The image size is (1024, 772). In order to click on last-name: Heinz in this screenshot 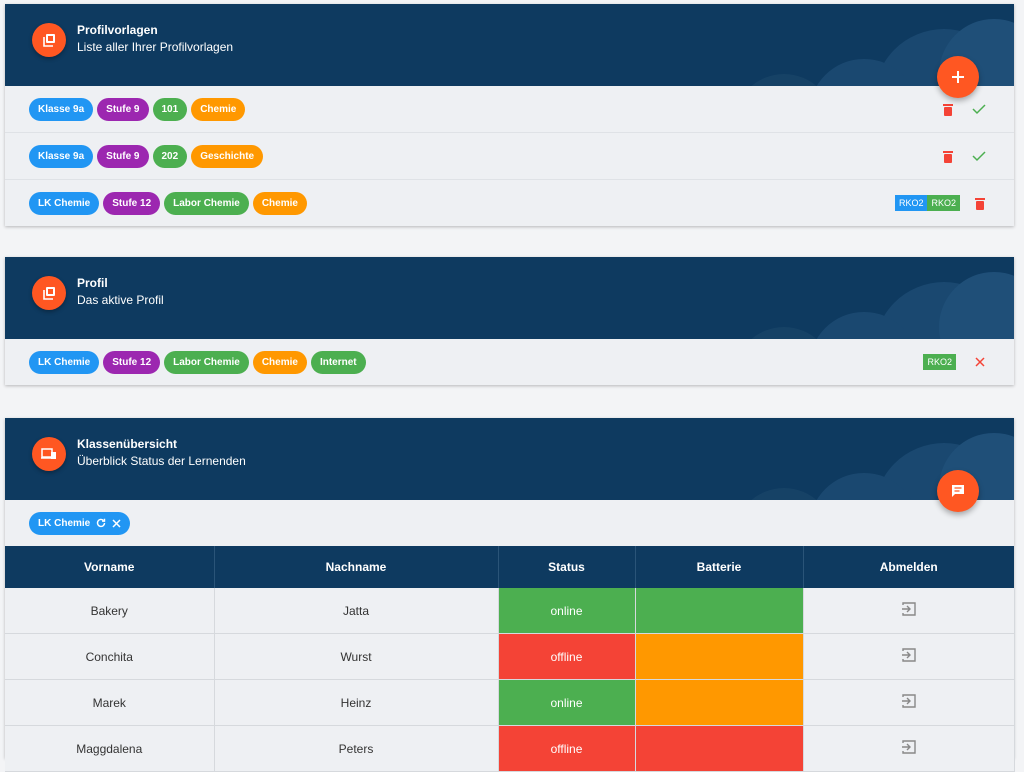, I will do `click(356, 702)`.